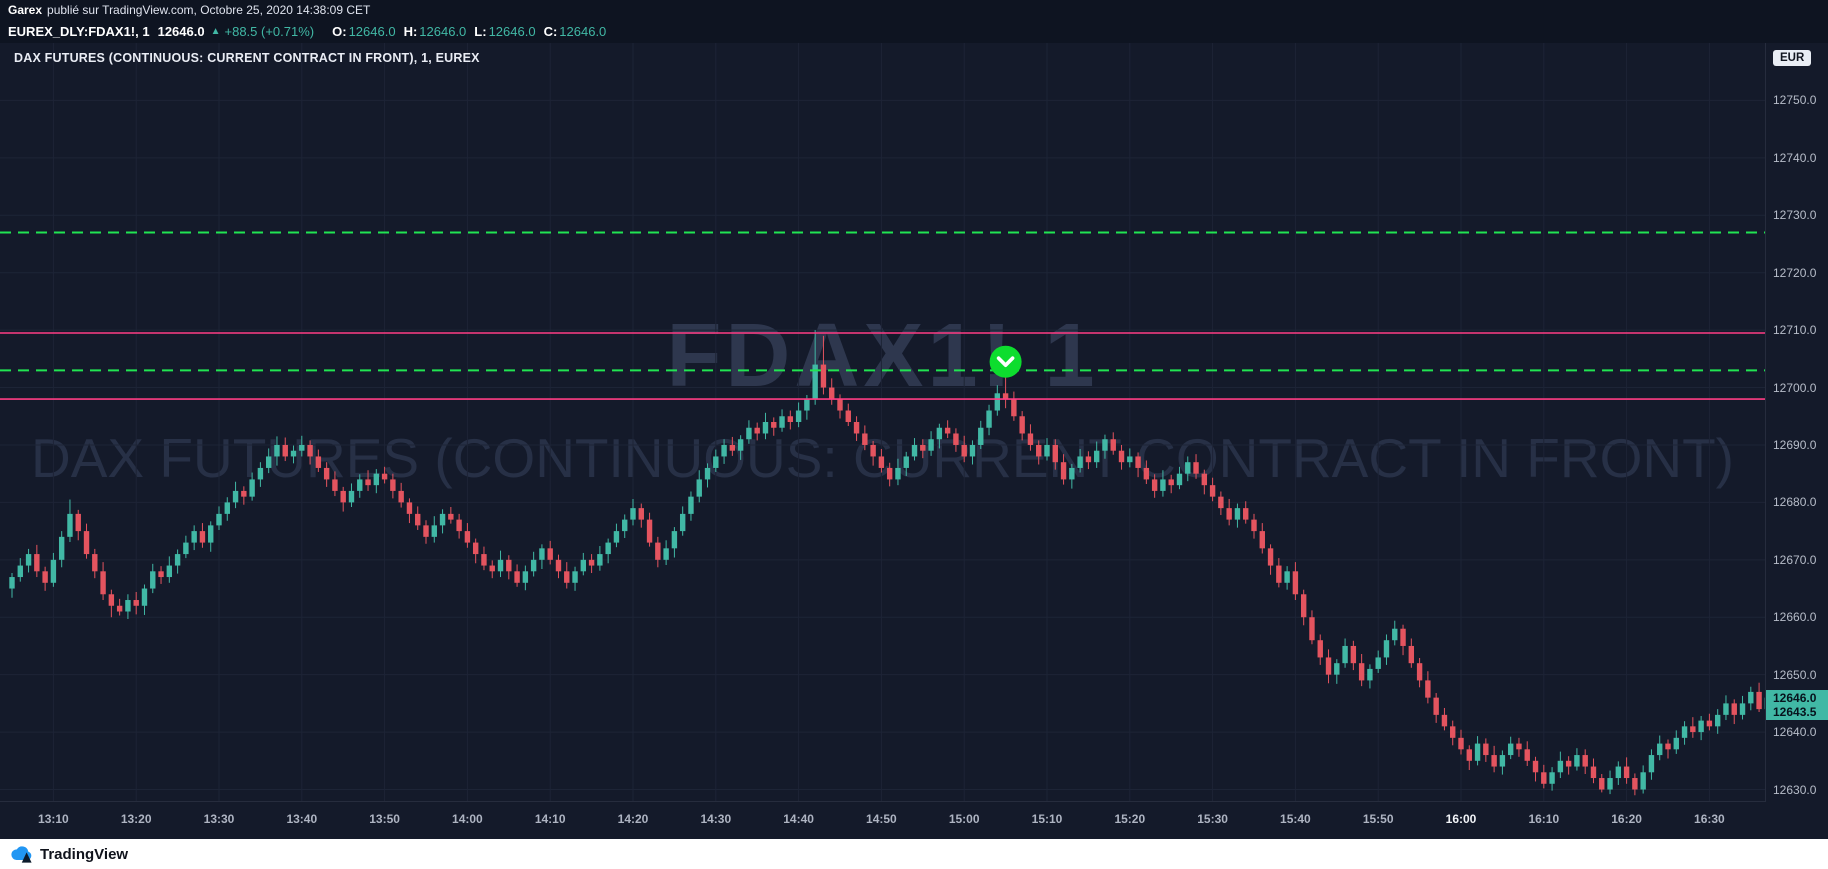  What do you see at coordinates (1795, 272) in the screenshot?
I see `price-axis-label: 12720.0` at bounding box center [1795, 272].